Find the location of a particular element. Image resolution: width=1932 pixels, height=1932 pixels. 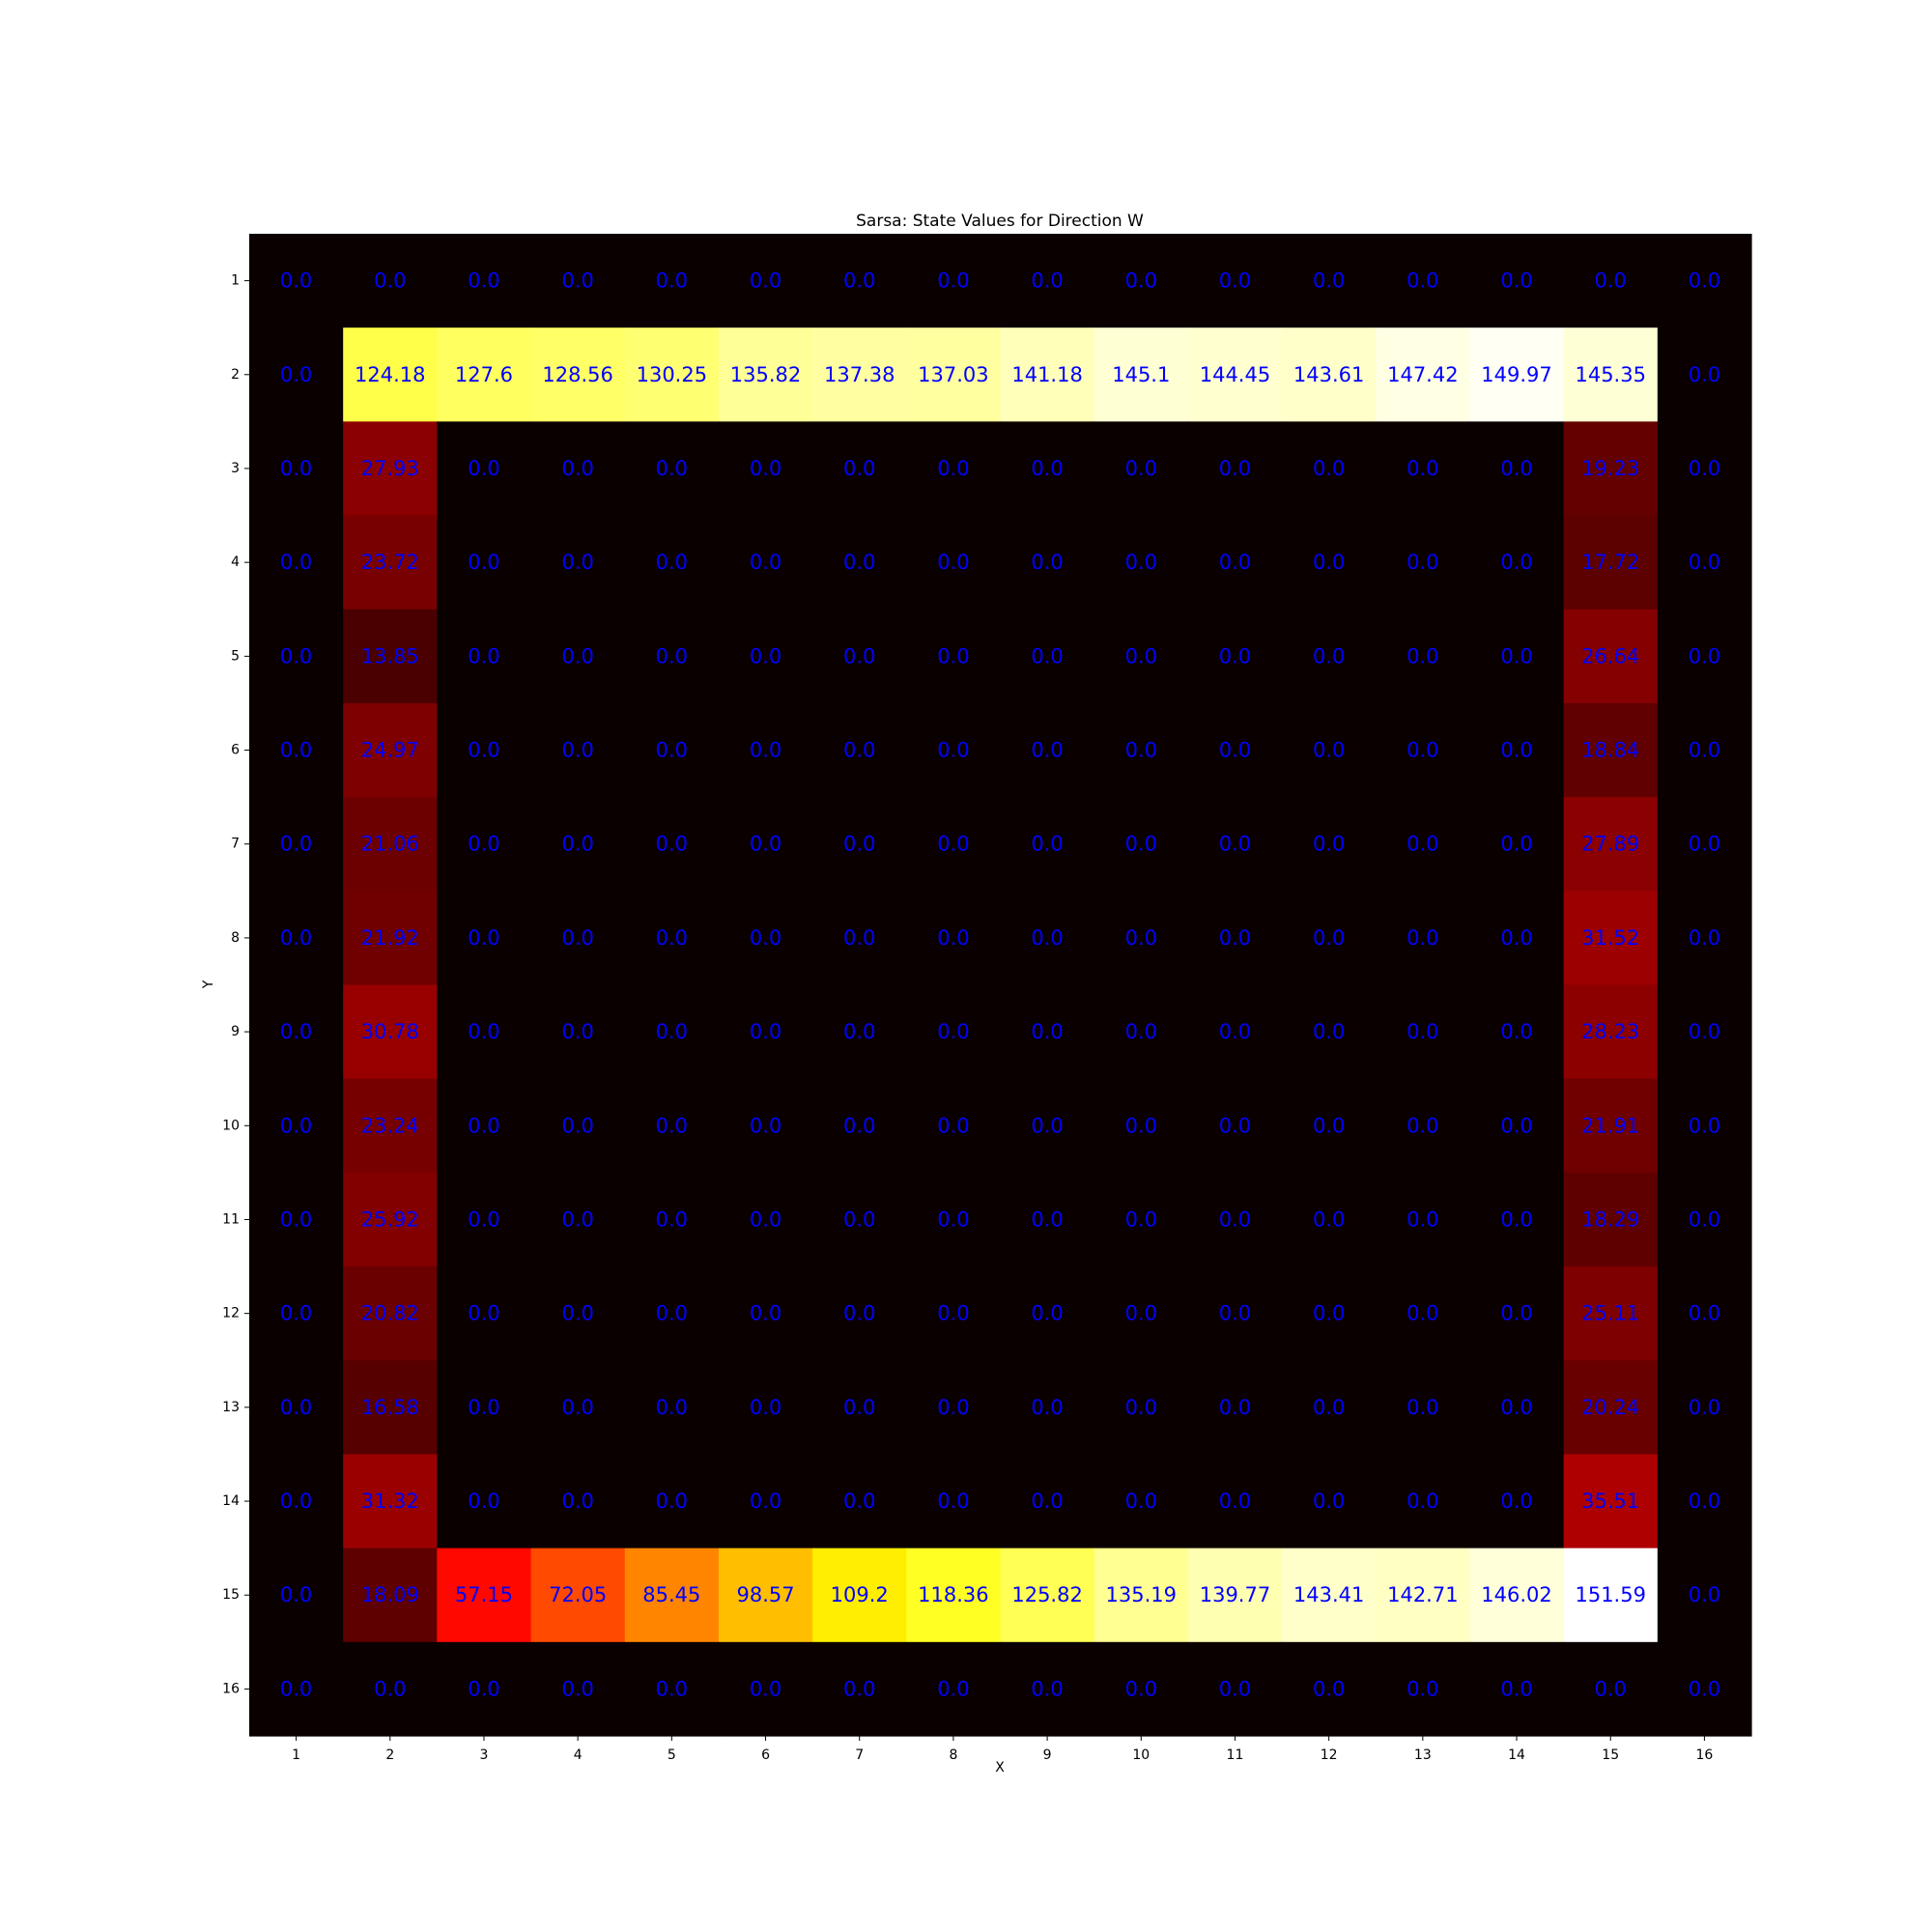

cell-value-label: 18.29 is located at coordinates (1610, 1219).